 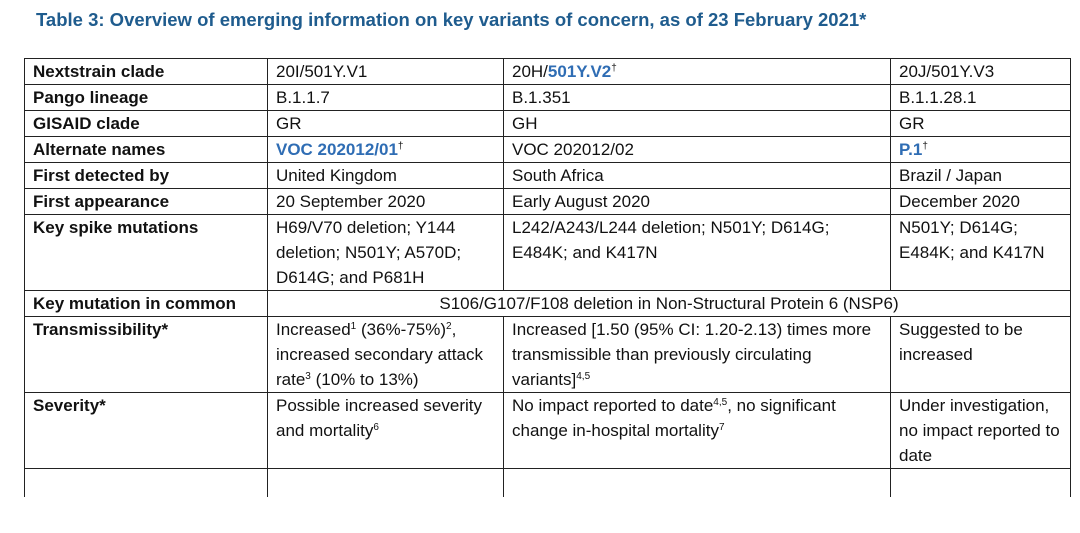 What do you see at coordinates (385, 201) in the screenshot?
I see `cell-v1: 20 September 2020` at bounding box center [385, 201].